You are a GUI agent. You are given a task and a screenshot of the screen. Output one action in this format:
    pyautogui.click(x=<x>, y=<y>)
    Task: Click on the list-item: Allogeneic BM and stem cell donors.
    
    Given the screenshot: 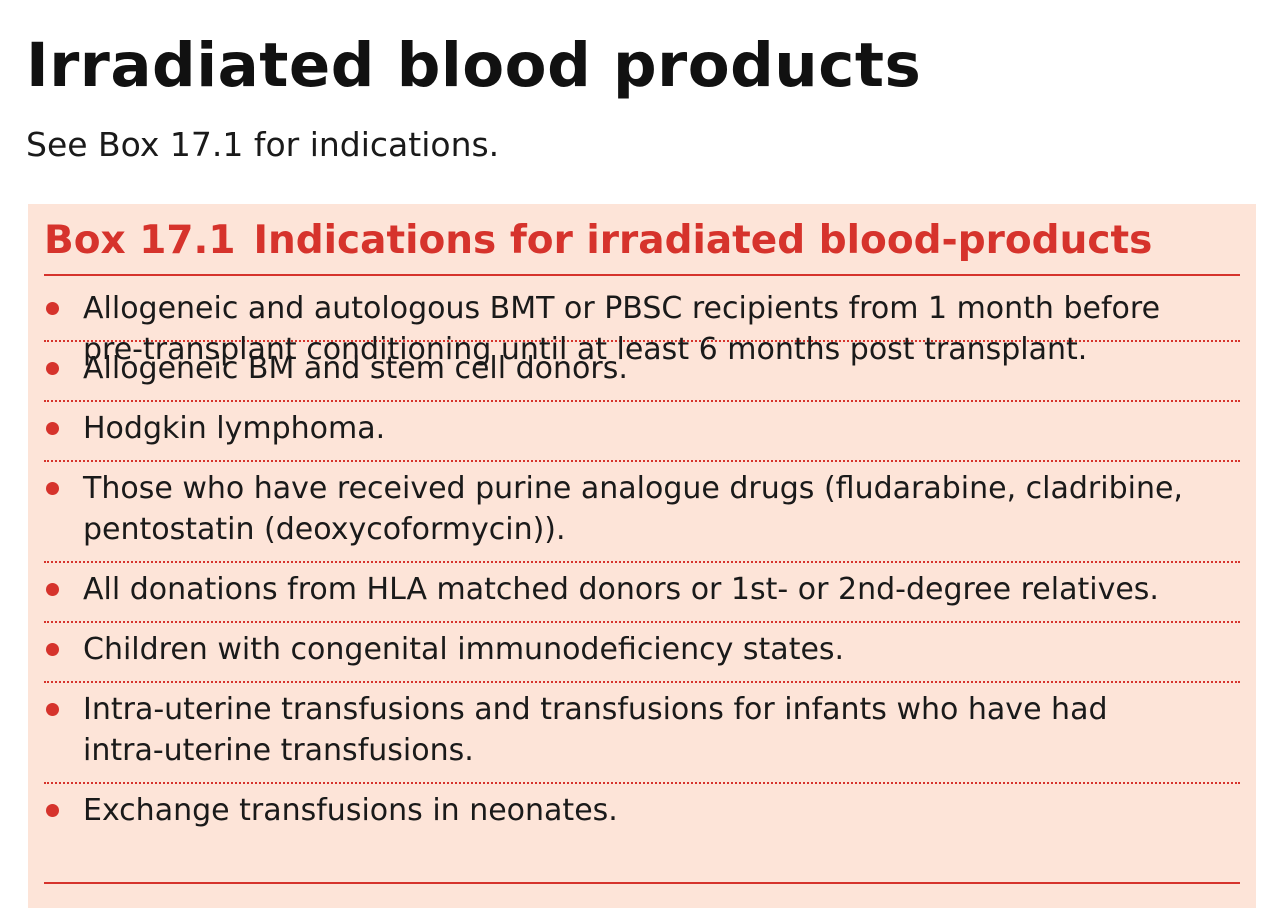 What is the action you would take?
    pyautogui.click(x=642, y=372)
    